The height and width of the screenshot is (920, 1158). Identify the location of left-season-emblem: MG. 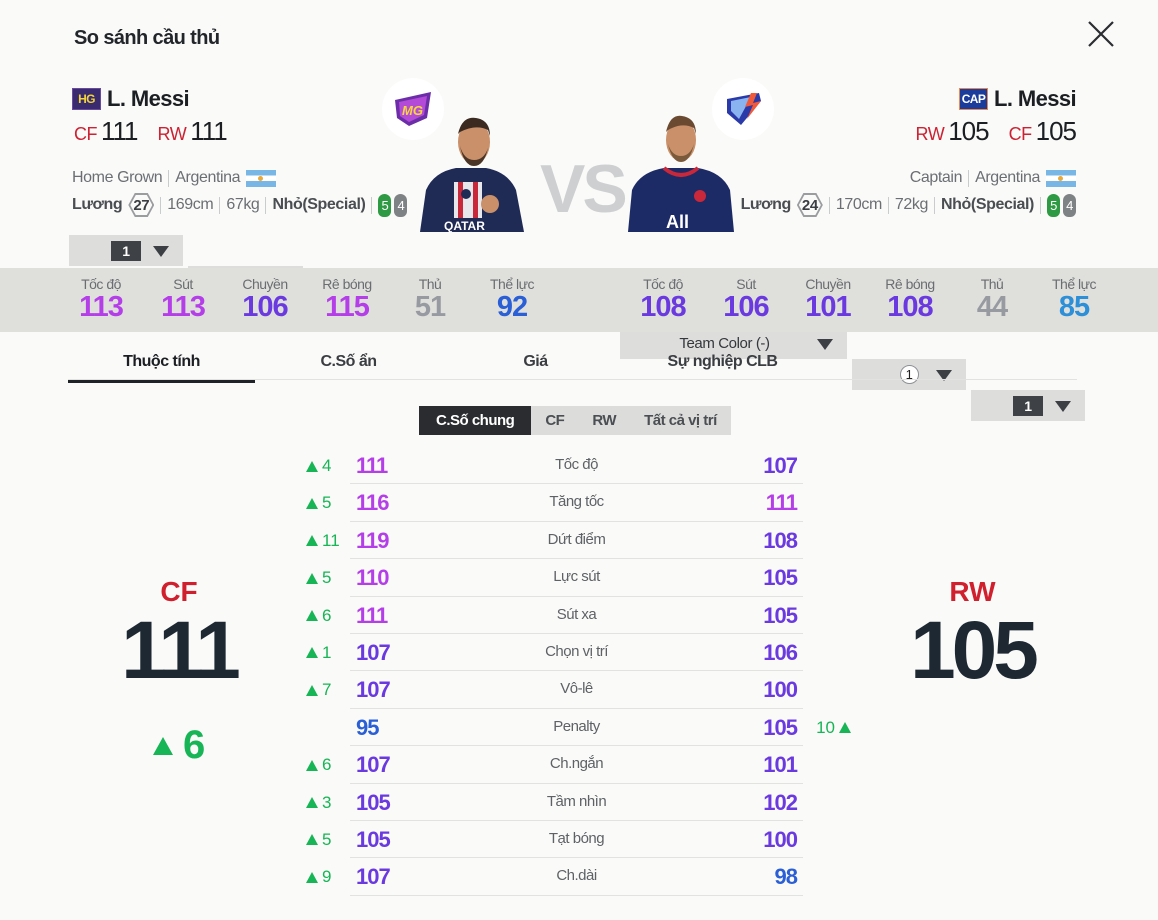
(413, 109).